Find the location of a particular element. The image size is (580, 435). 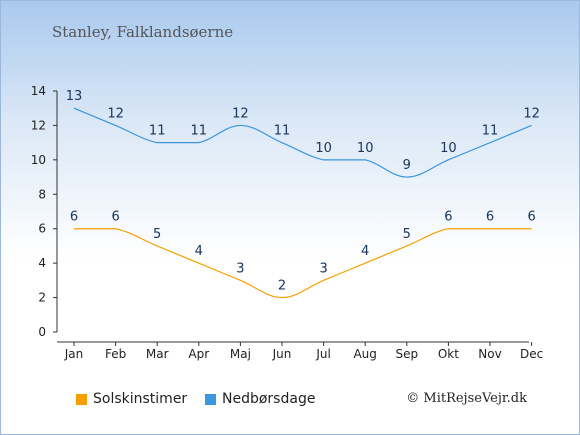

data-label-rain-days: 9 is located at coordinates (407, 165).